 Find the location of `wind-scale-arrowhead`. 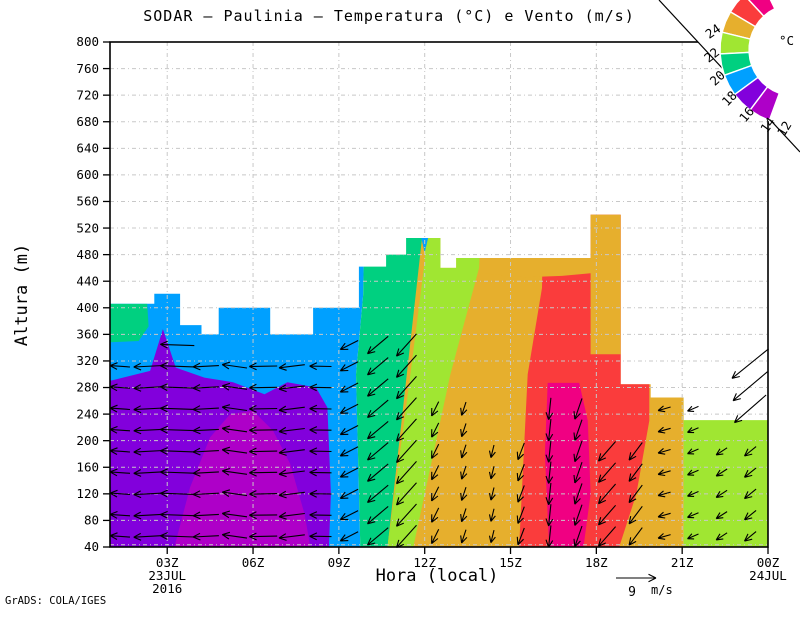

wind-scale-arrowhead is located at coordinates (652, 578).